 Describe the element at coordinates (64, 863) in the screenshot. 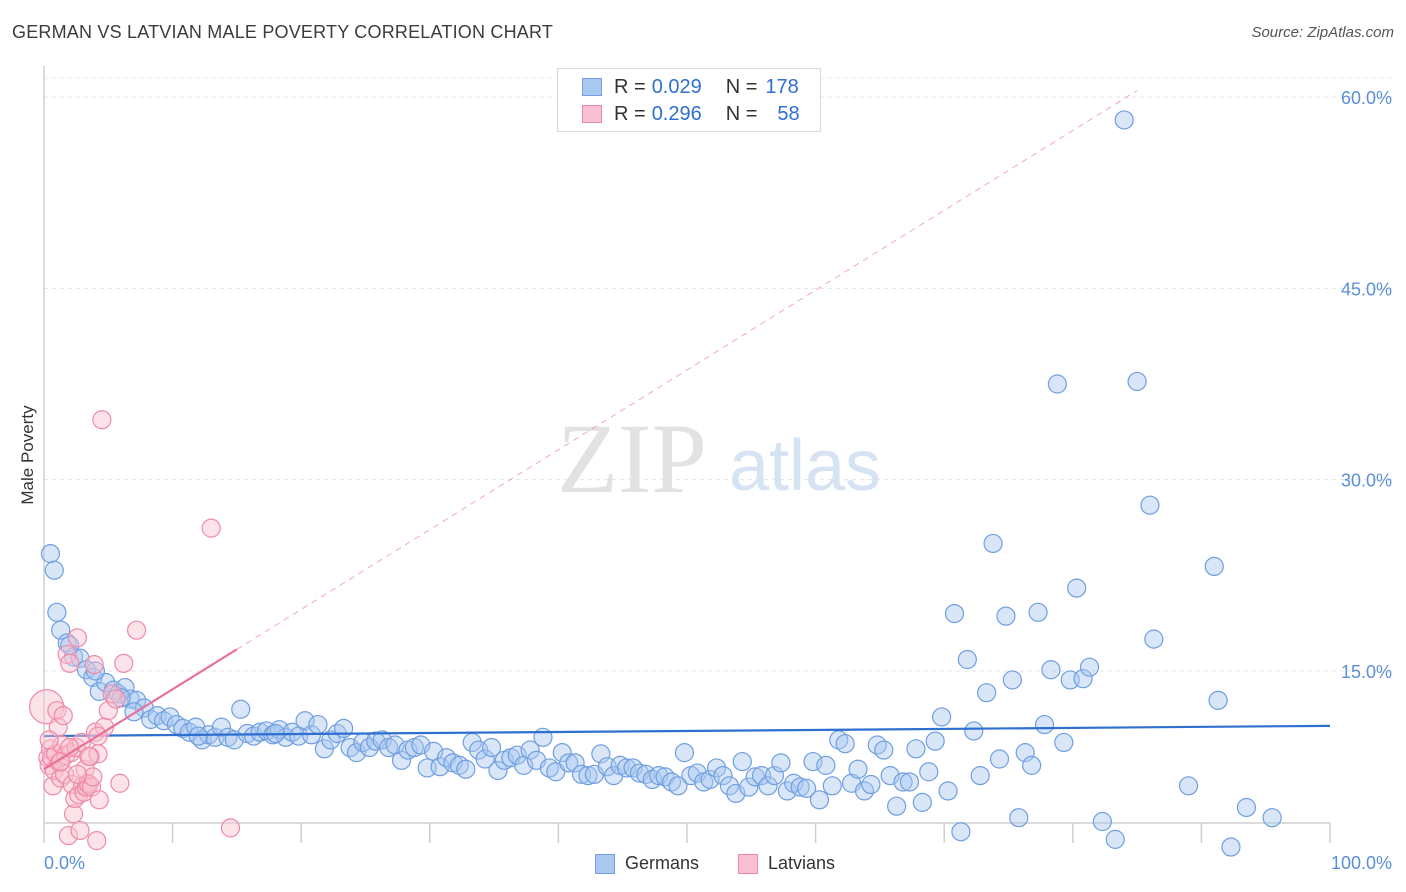

I see `x-tick-label: 0.0%` at that location.